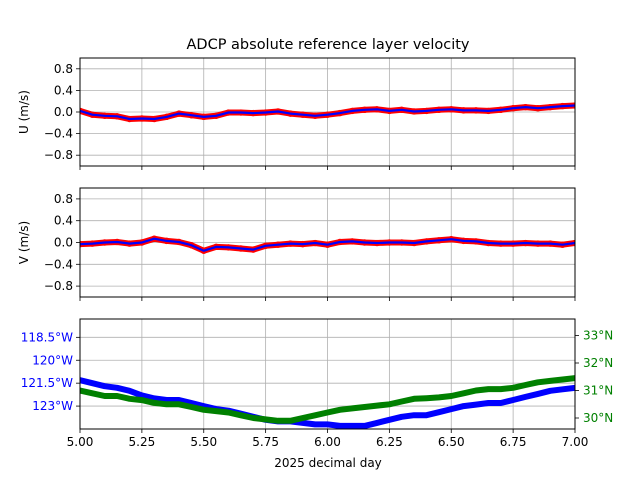 The image size is (640, 480). Describe the element at coordinates (24, 112) in the screenshot. I see `y-axis-label: U (m/s)` at that location.